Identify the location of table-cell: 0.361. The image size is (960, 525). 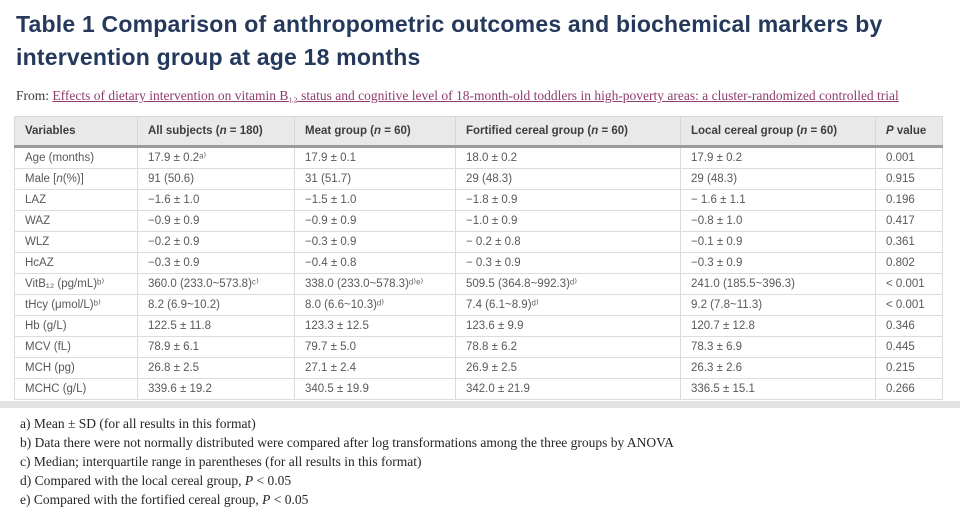
(909, 242).